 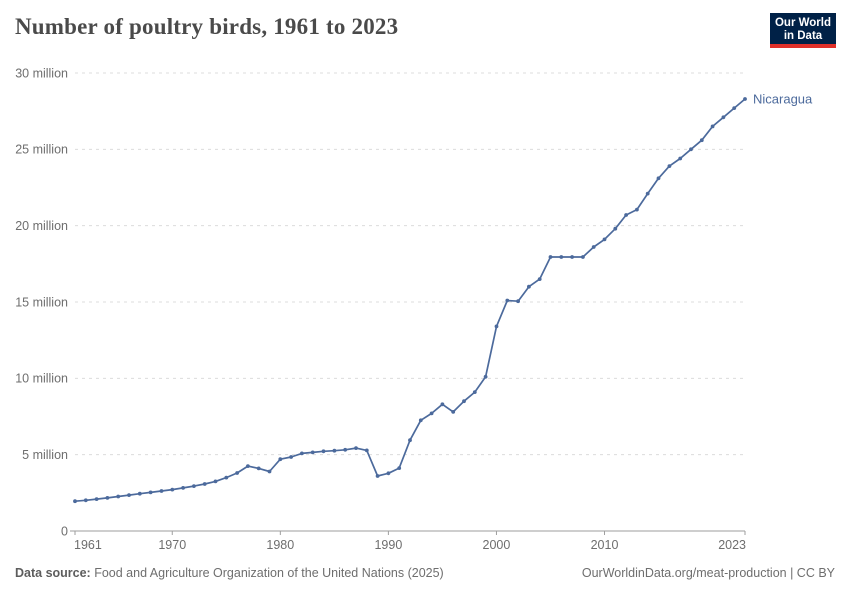 What do you see at coordinates (226, 477) in the screenshot?
I see `data-point-nicaragua-1975` at bounding box center [226, 477].